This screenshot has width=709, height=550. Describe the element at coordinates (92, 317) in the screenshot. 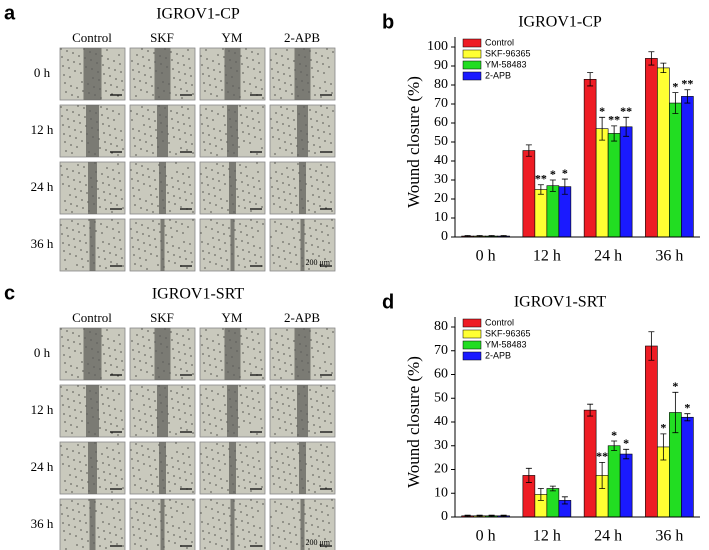

I see `column-label: Control` at that location.